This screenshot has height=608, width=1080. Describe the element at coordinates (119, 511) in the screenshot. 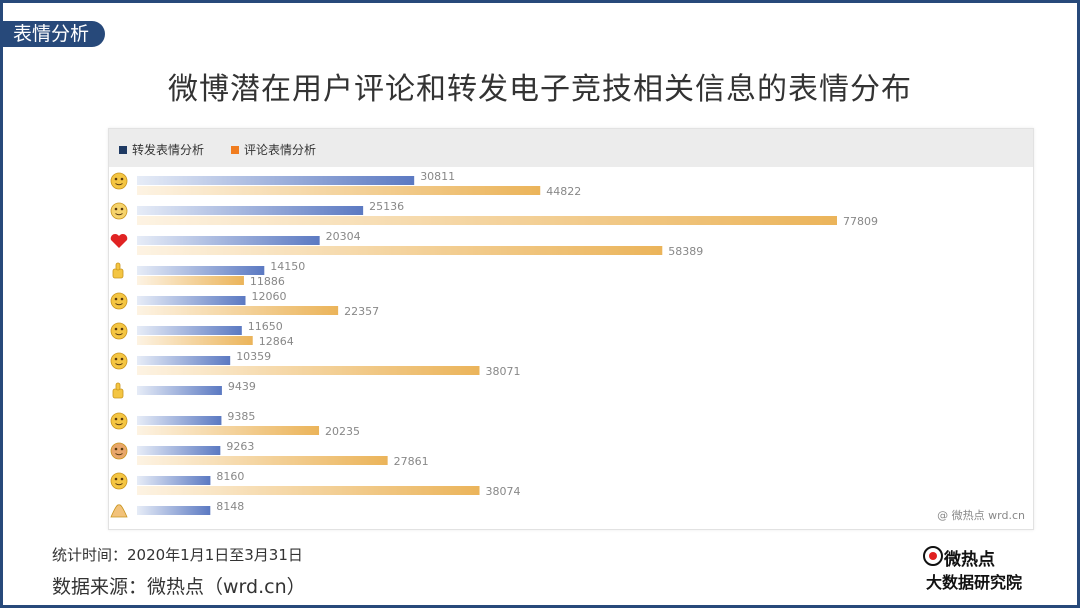

I see `prayer-hands-emoji` at that location.